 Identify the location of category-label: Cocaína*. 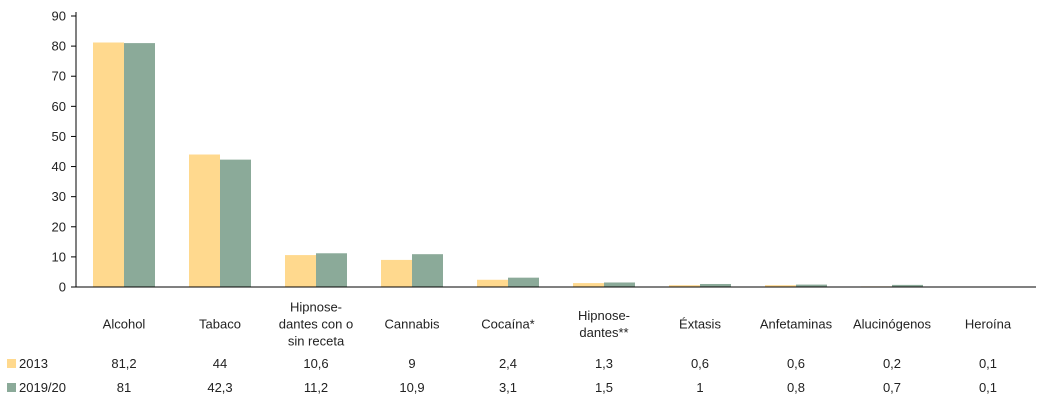
(507, 324).